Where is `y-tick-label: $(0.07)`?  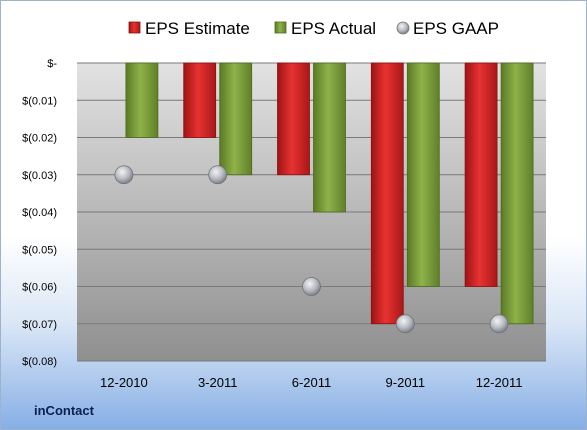
y-tick-label: $(0.07) is located at coordinates (39, 325).